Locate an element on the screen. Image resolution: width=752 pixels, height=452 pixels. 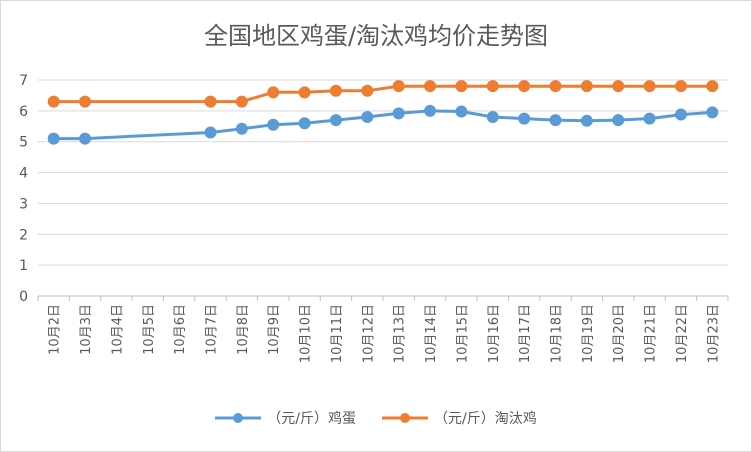
x-tick-label: 10月12日 is located at coordinates (368, 333).